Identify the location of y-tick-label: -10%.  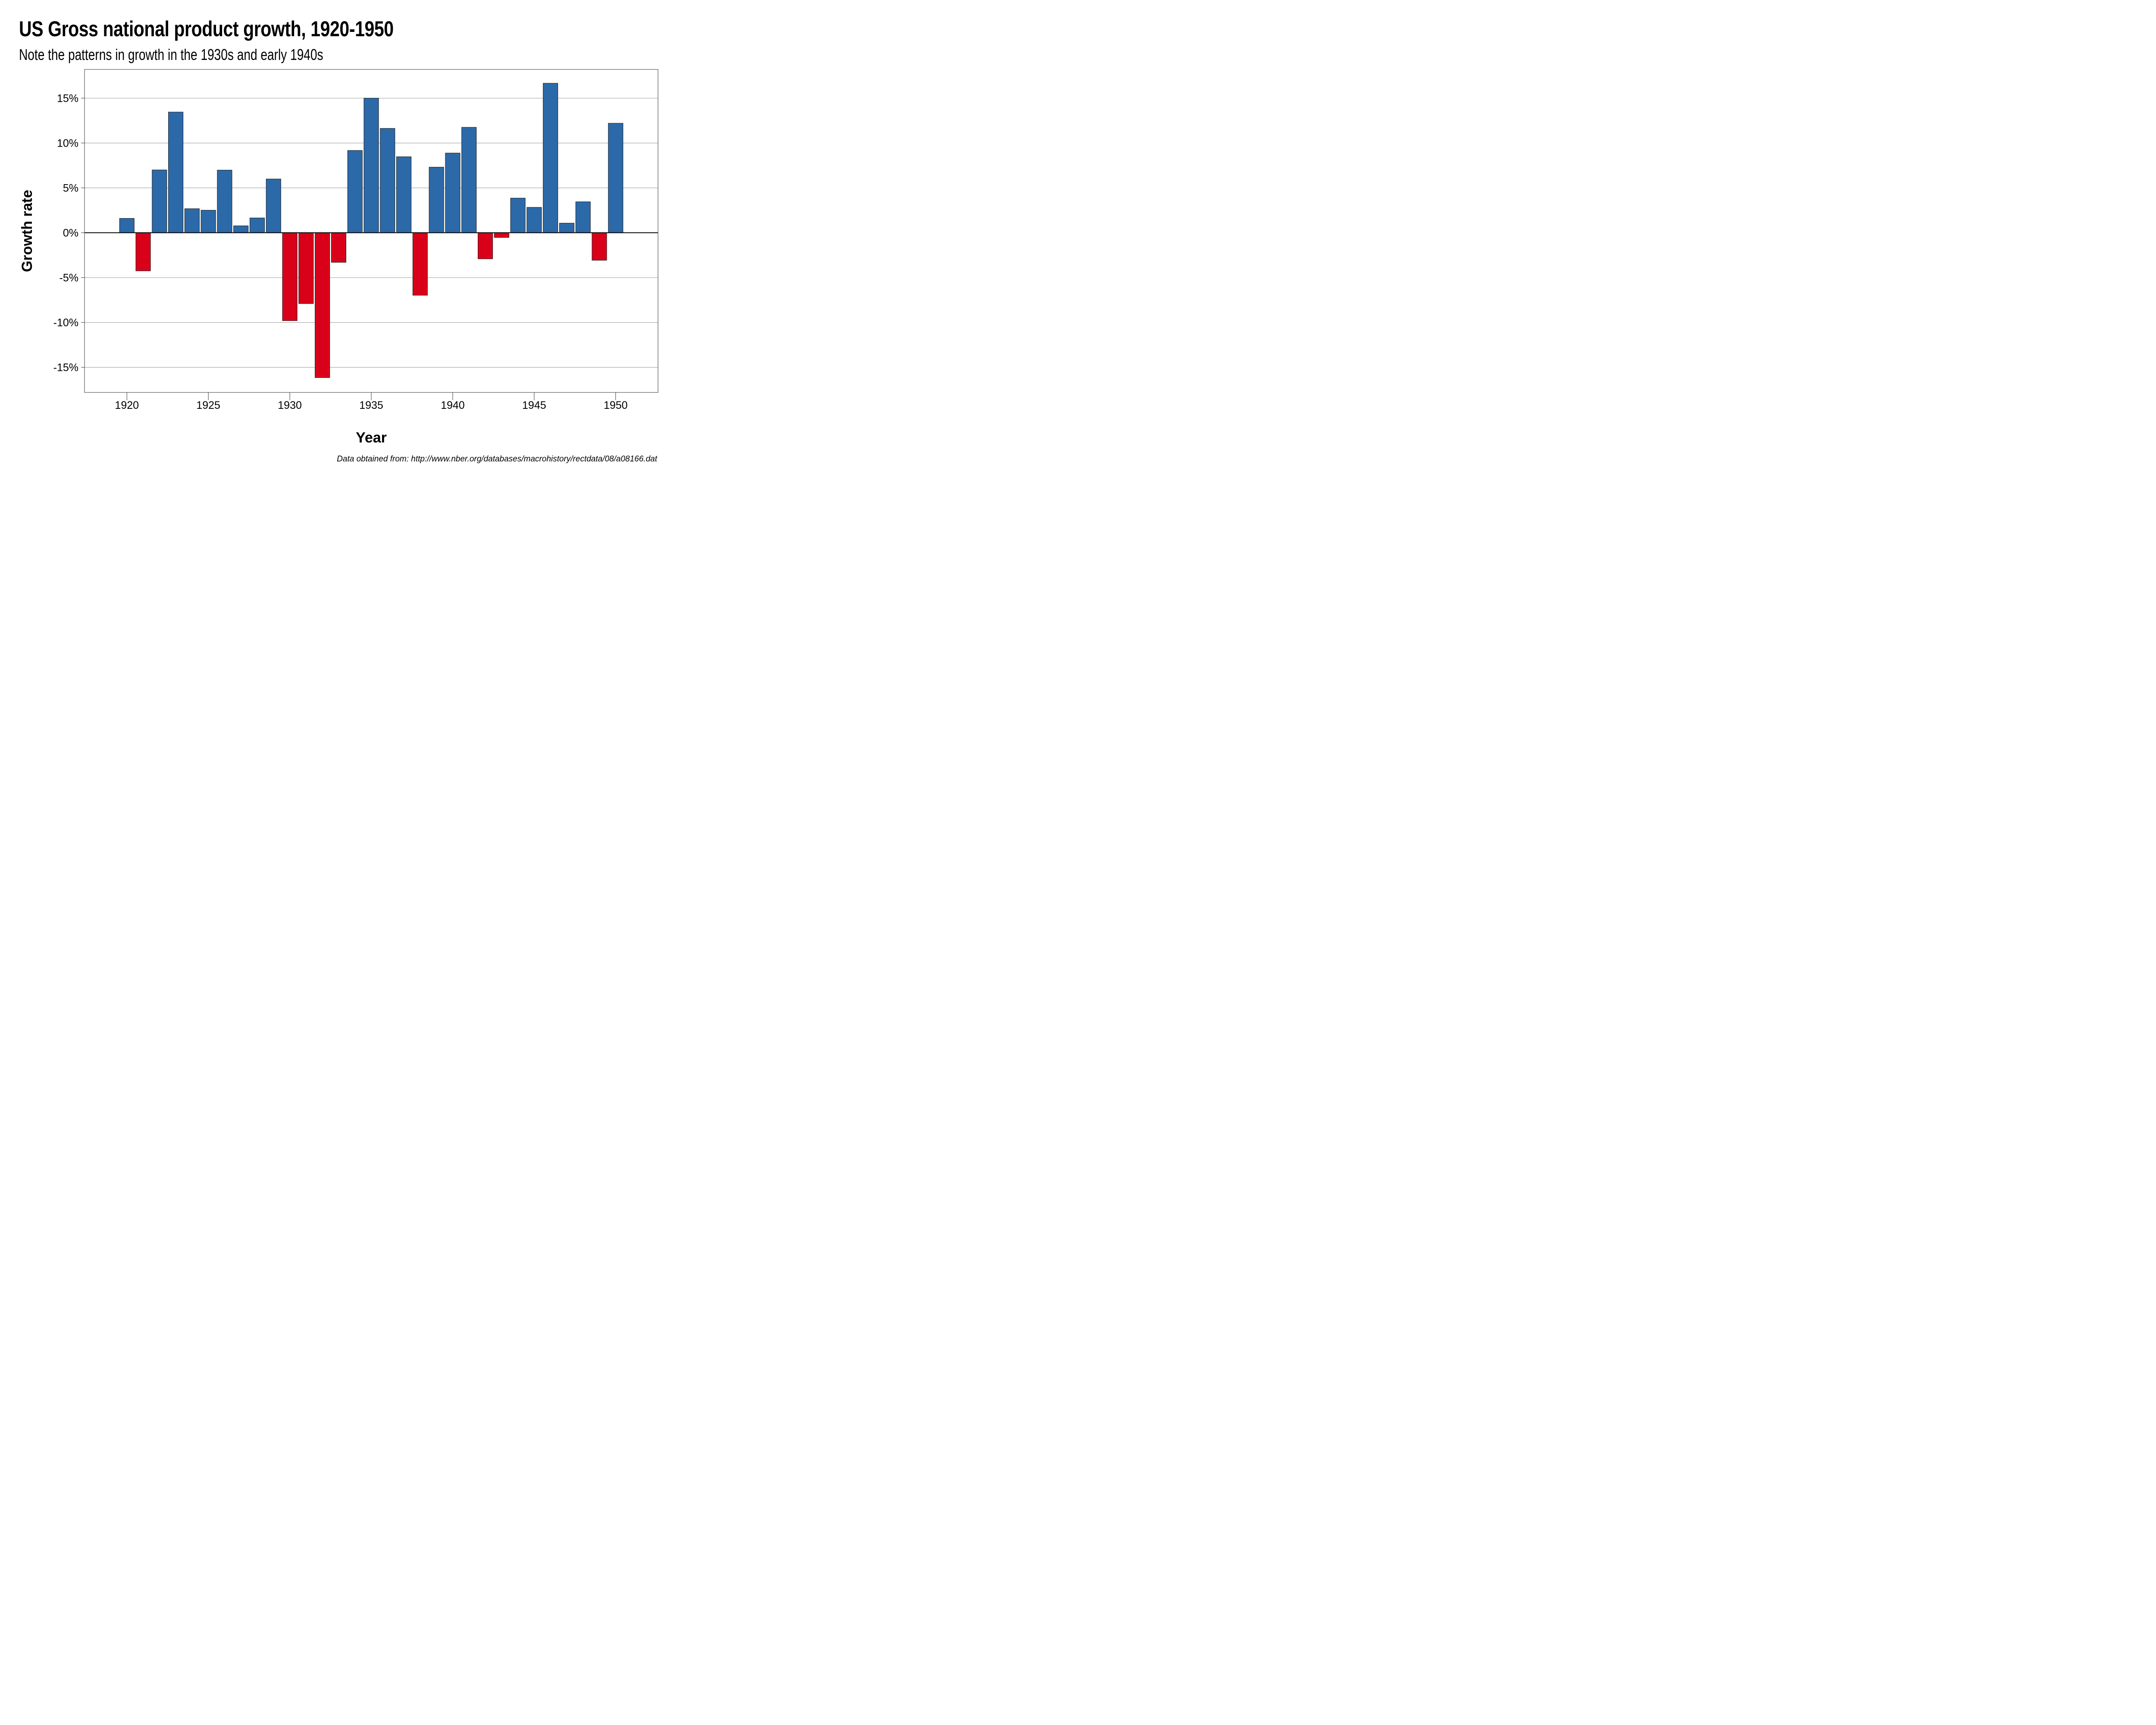
(65, 323).